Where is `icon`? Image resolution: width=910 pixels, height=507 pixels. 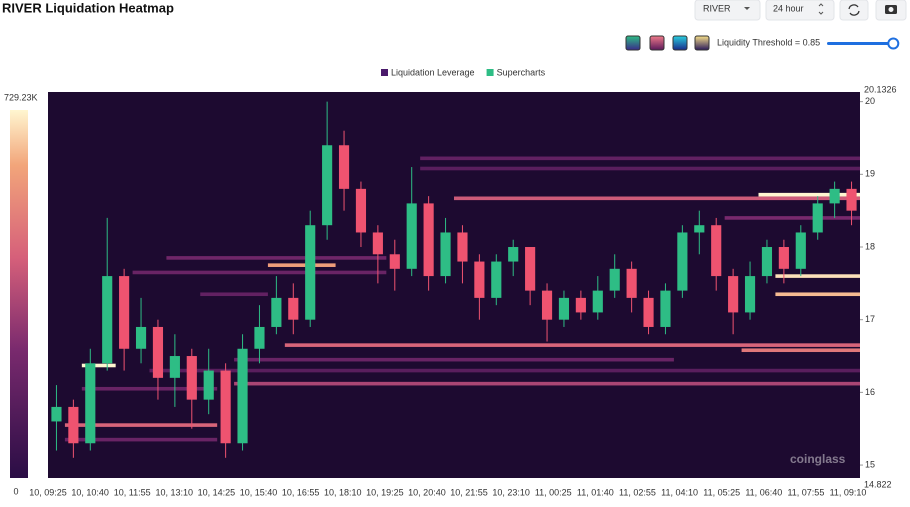
icon is located at coordinates (854, 10).